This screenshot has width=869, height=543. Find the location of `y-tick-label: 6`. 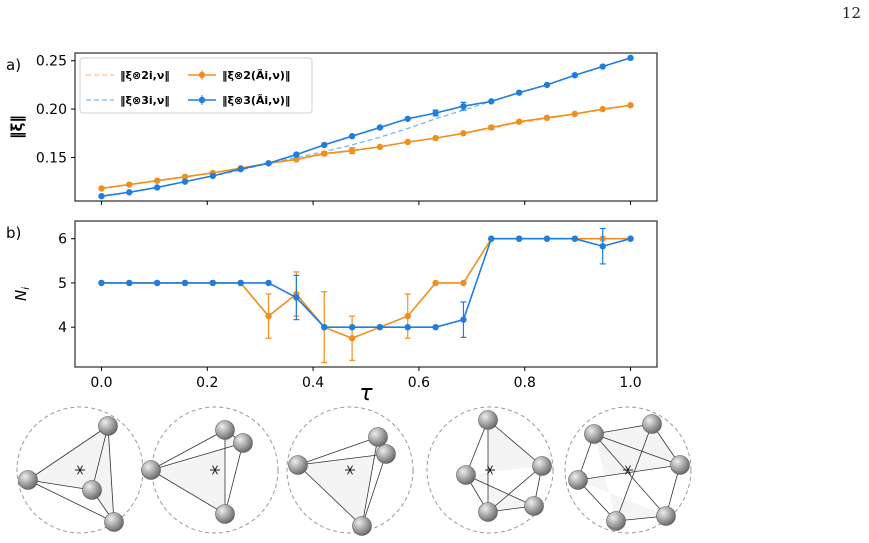

y-tick-label: 6 is located at coordinates (62, 240).